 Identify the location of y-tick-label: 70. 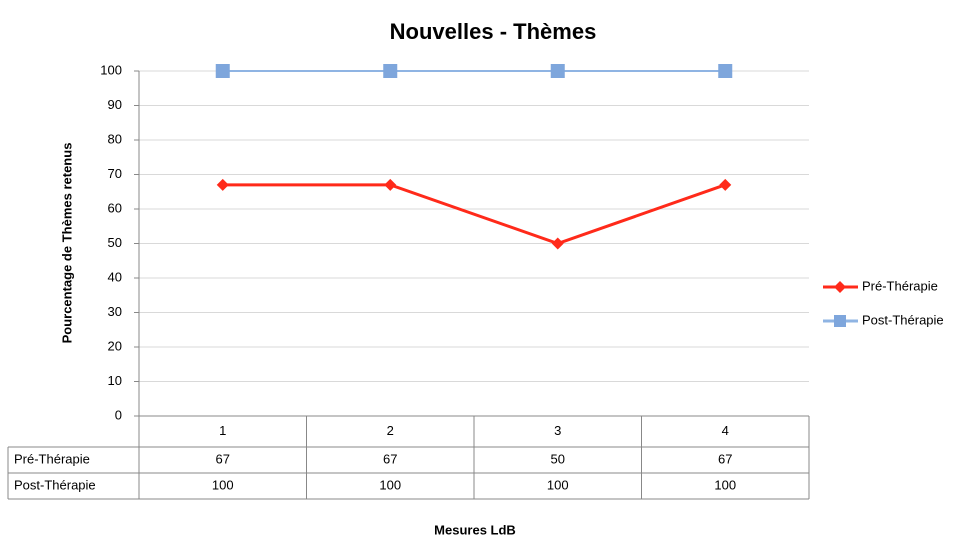
(115, 173).